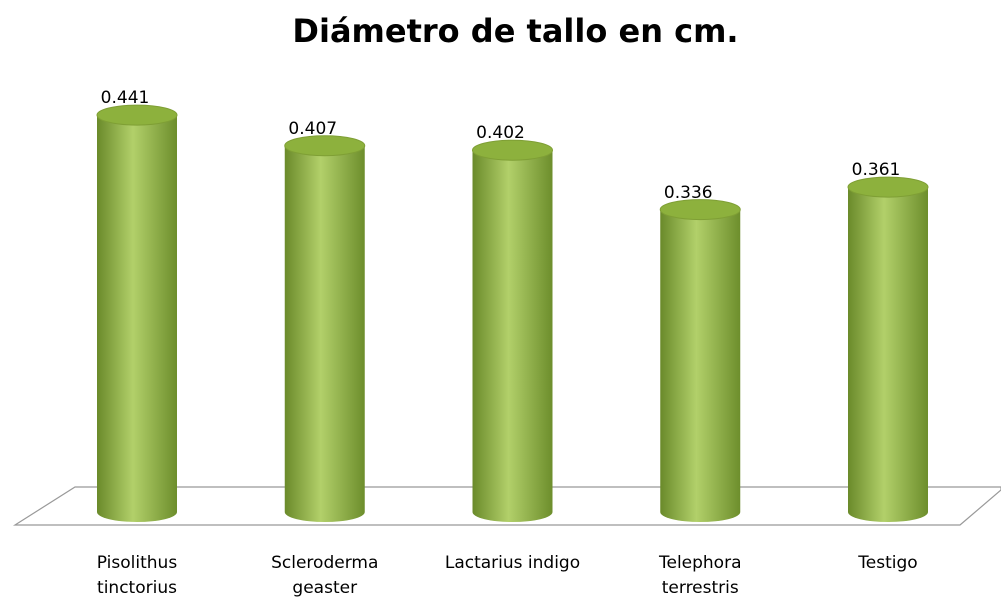 The image size is (1001, 598). I want to click on x-tick-label: Lactarius indigo, so click(512, 563).